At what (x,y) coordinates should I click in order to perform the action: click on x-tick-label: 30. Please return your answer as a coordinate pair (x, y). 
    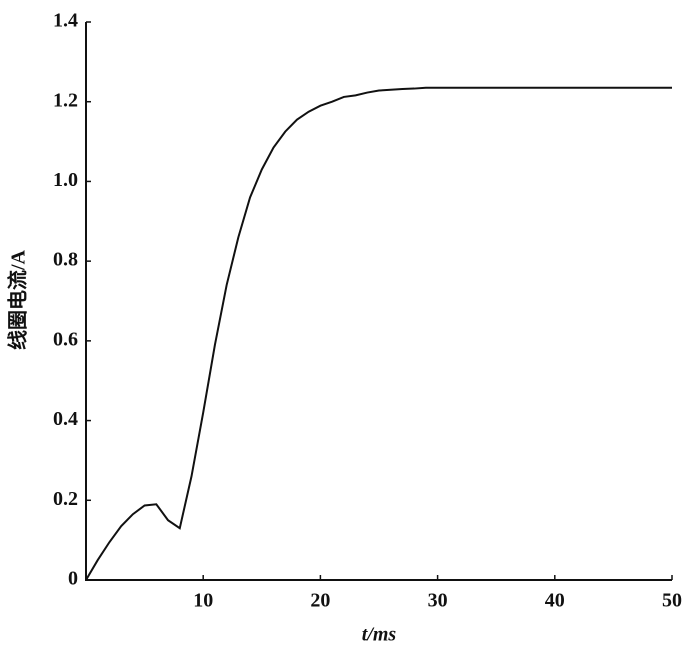
    Looking at the image, I should click on (438, 601).